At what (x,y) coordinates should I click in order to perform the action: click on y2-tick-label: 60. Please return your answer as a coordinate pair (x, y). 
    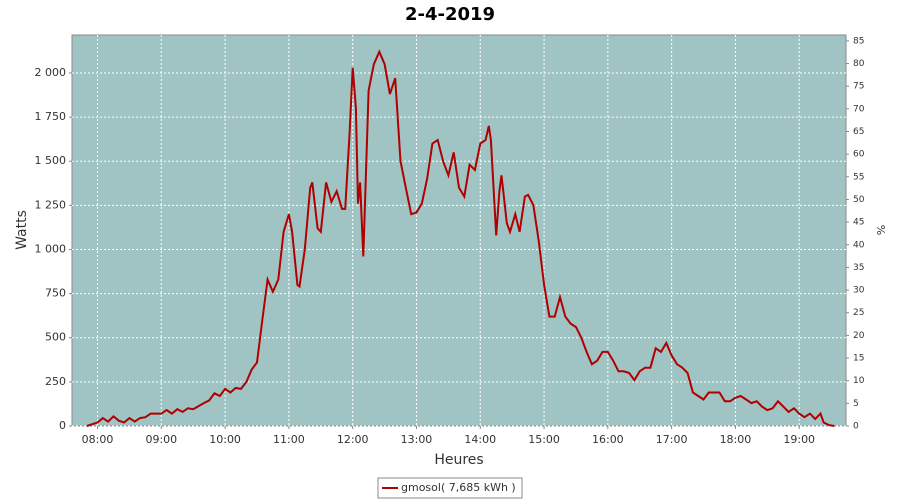
    Looking at the image, I should click on (859, 155).